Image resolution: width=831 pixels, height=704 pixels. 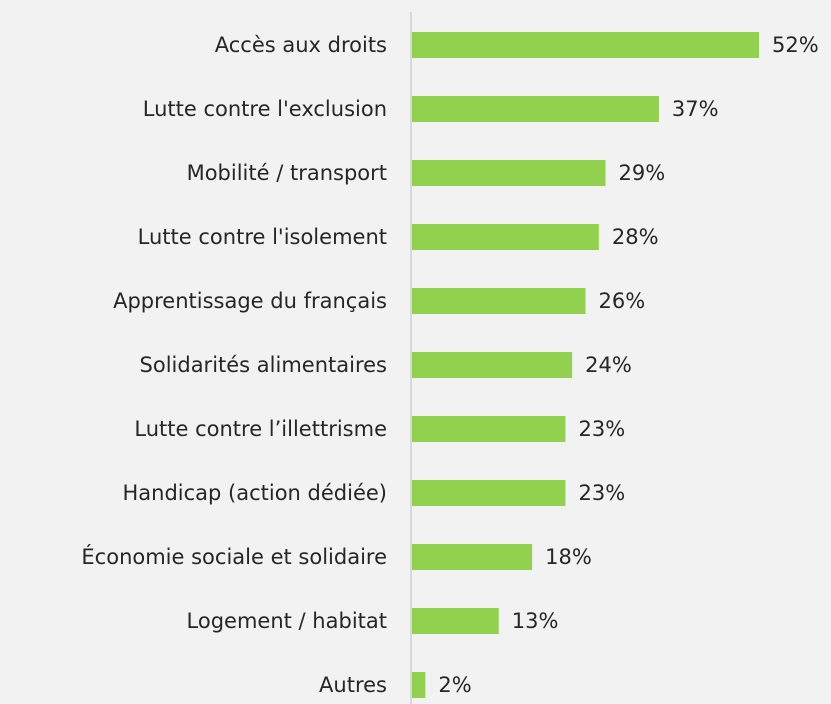 I want to click on value-label: 37%, so click(x=695, y=109).